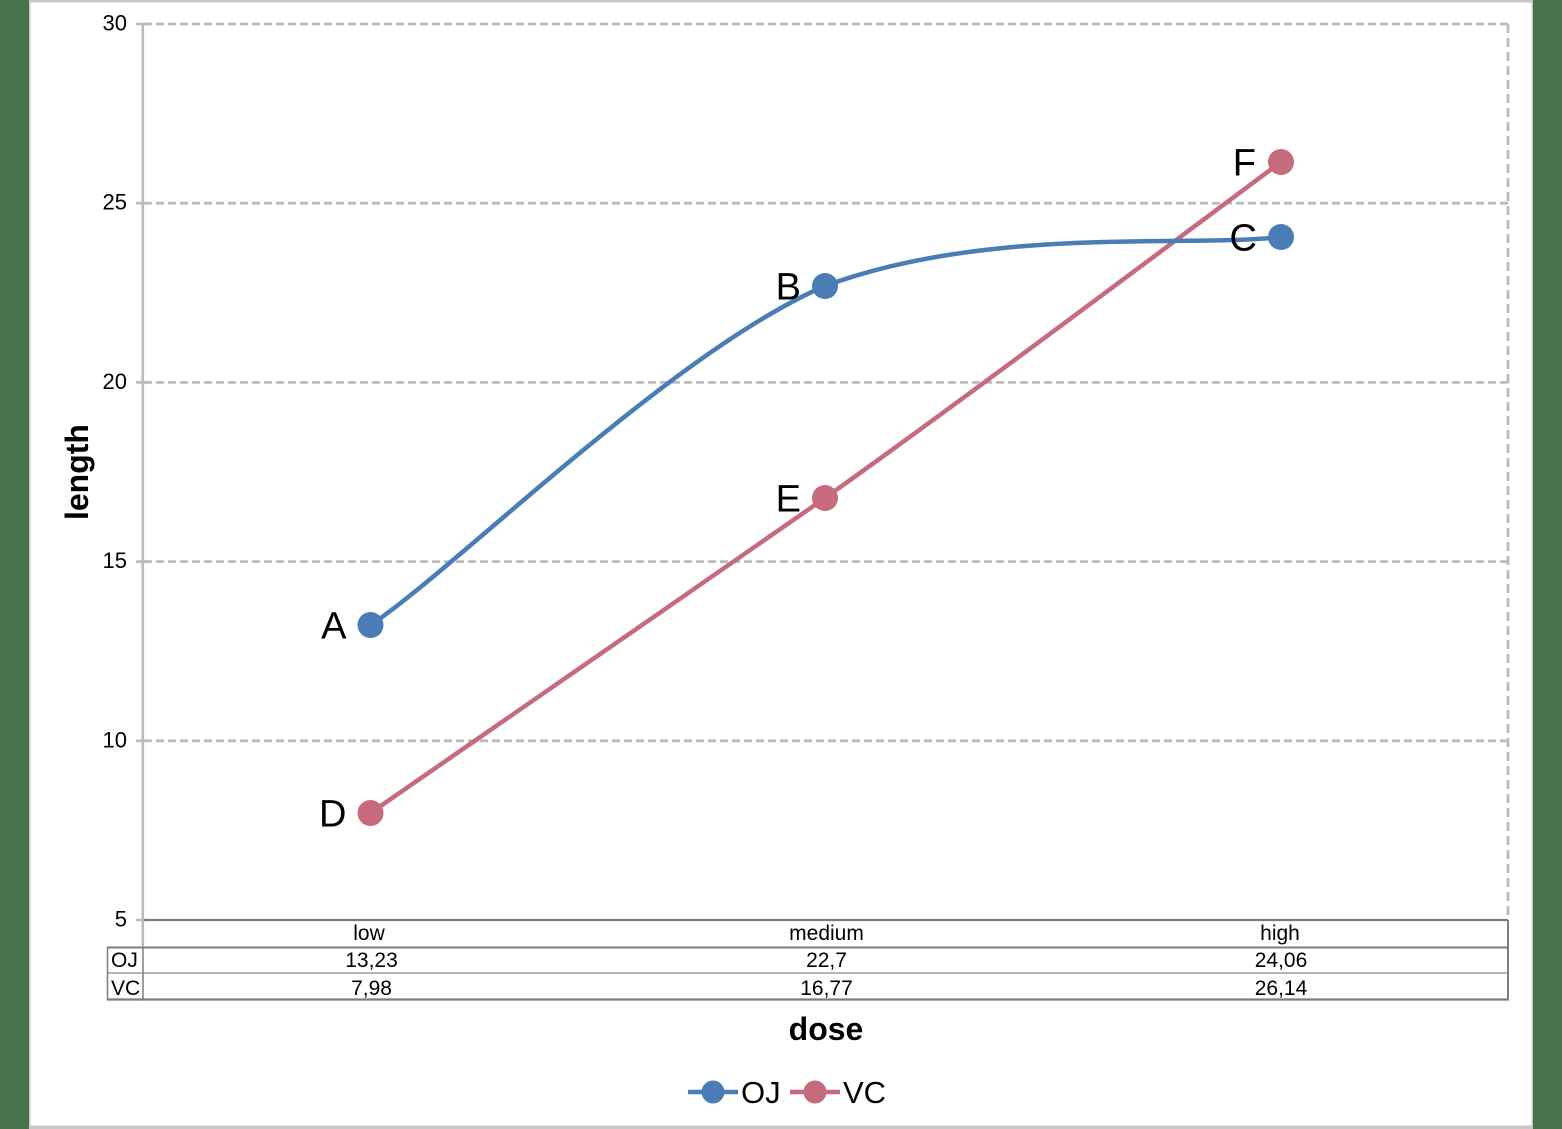 The width and height of the screenshot is (1562, 1129). I want to click on svg-text: high, so click(1280, 933).